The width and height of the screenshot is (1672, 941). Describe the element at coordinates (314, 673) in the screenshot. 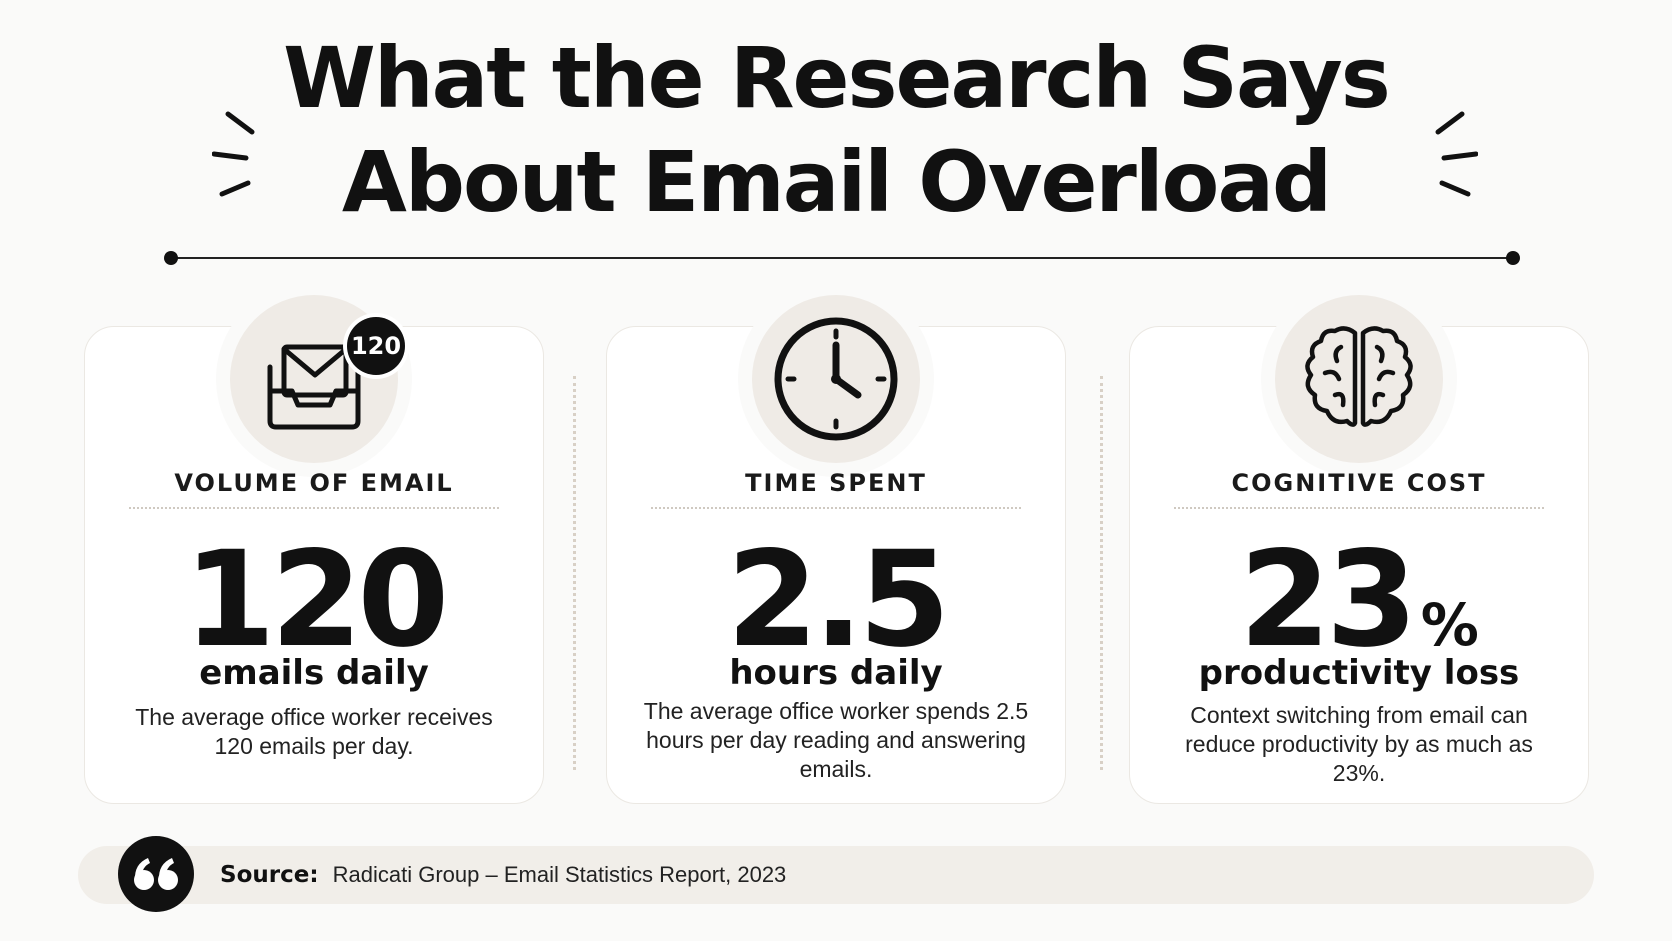

I see `stat-unit: emails daily` at that location.